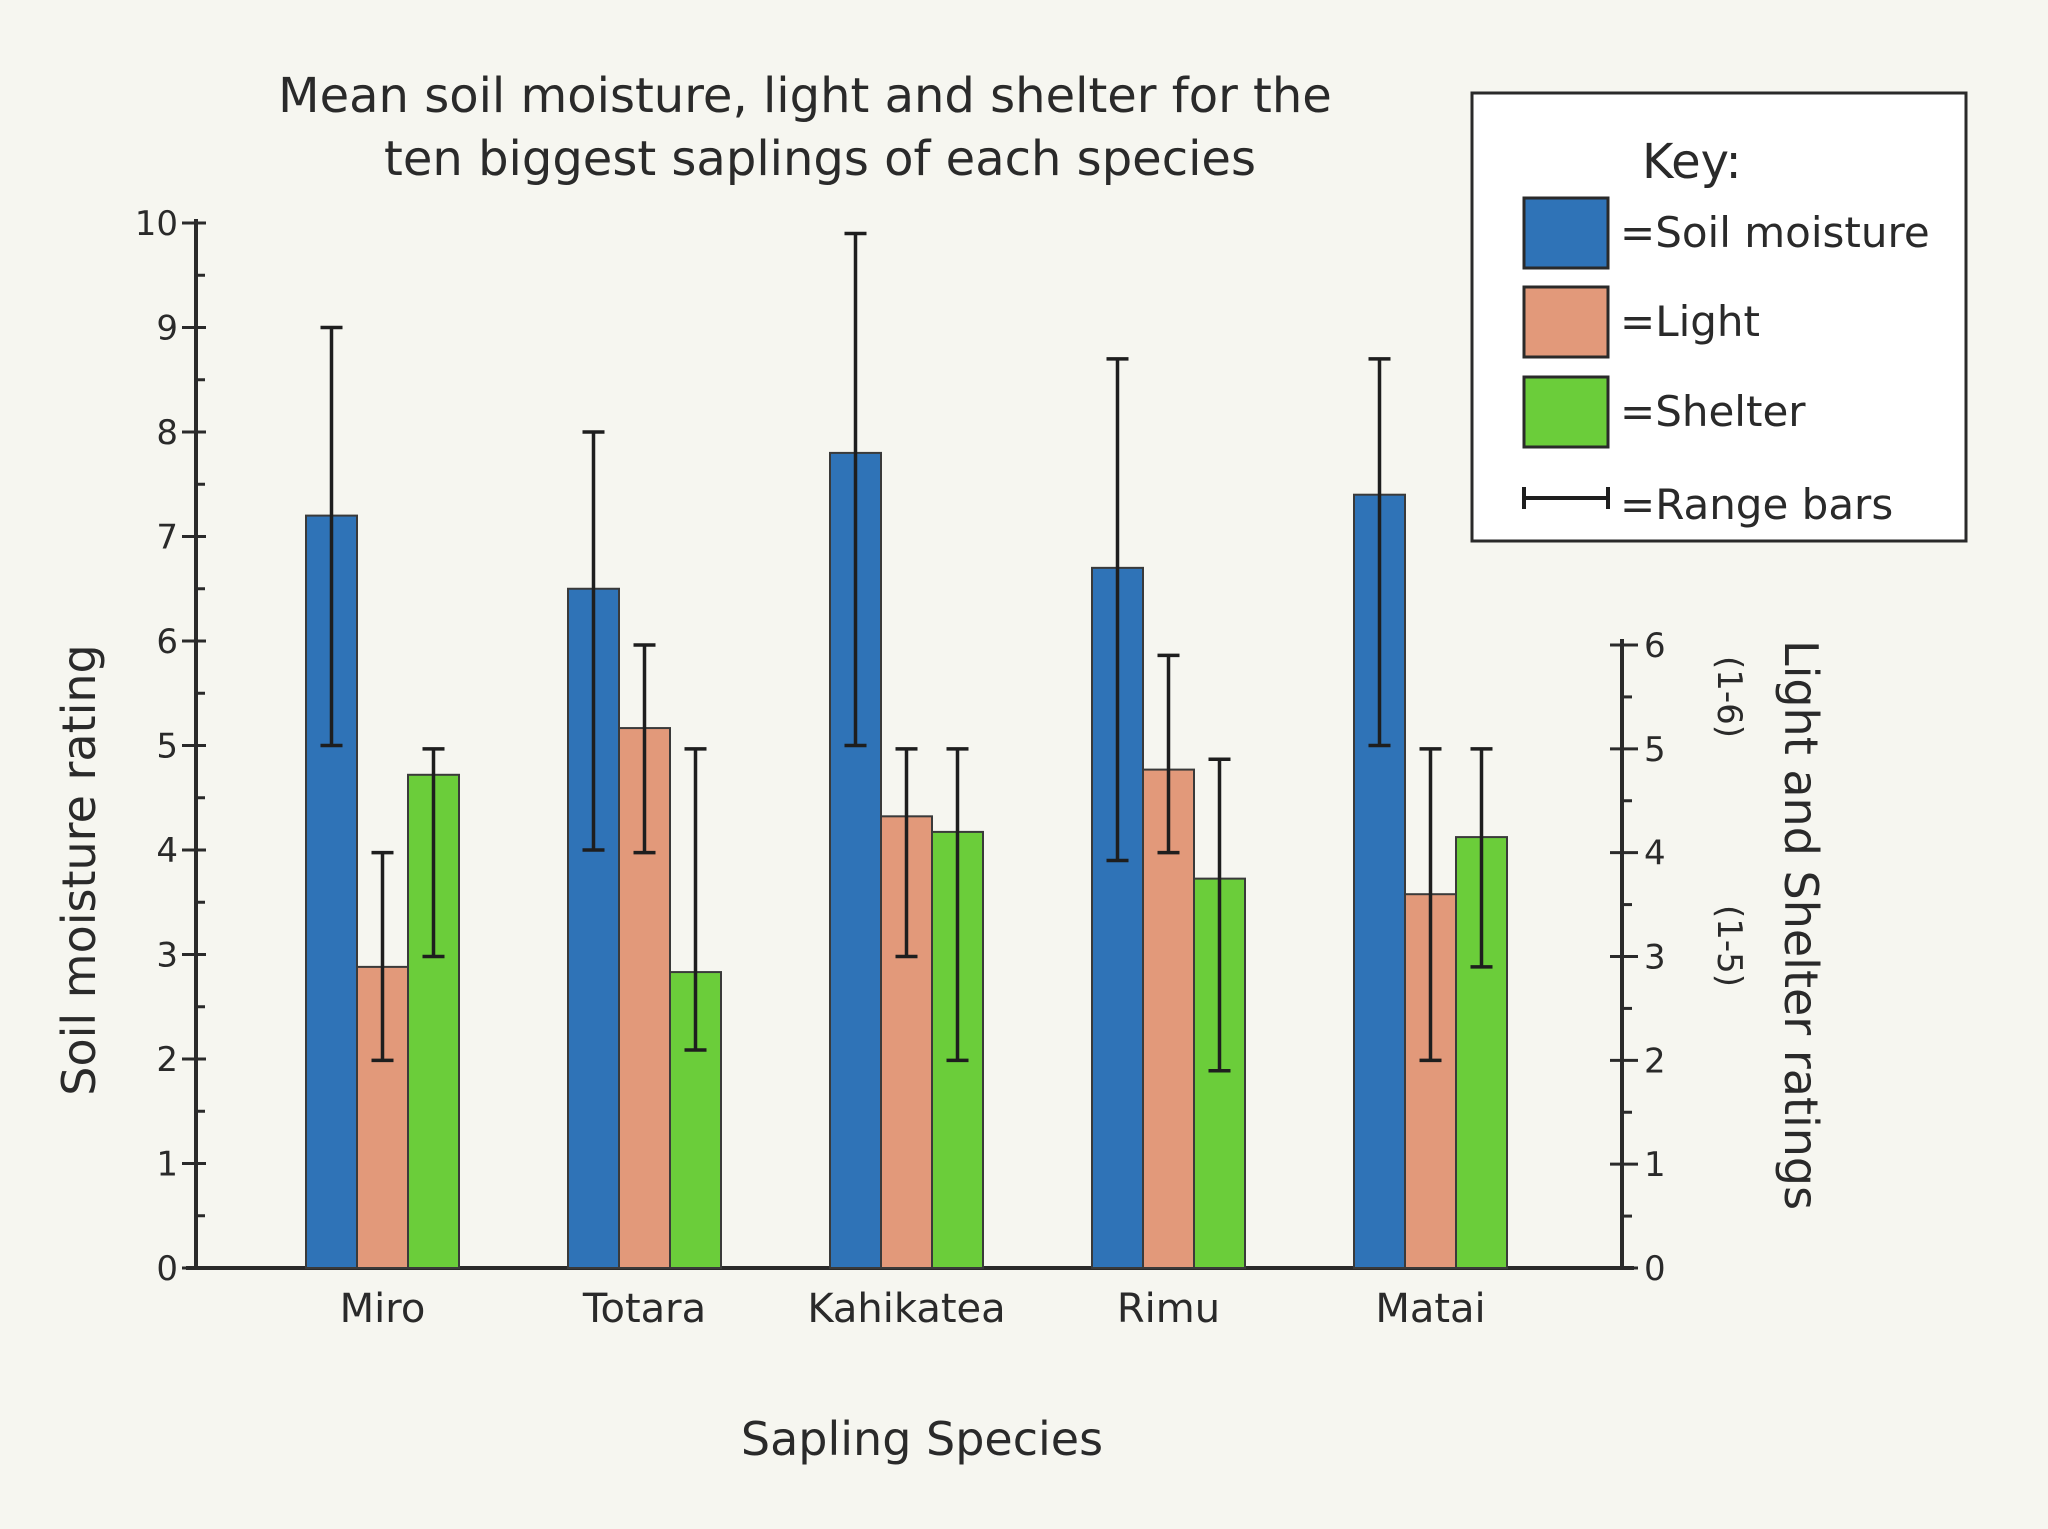 This screenshot has height=1529, width=2048. I want to click on y-left-tick-label: 10, so click(156, 224).